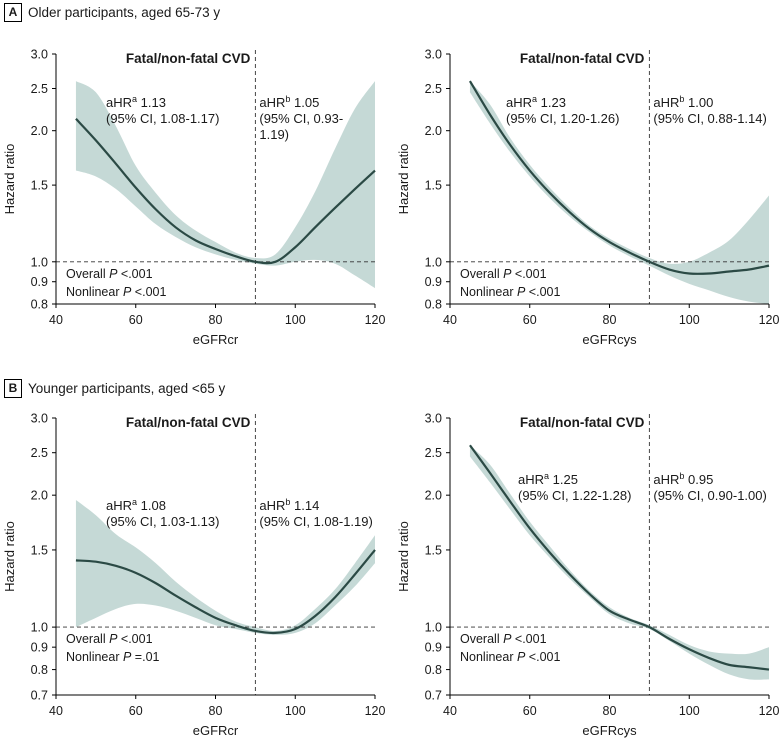 The width and height of the screenshot is (783, 751). I want to click on annotation-value: 0.95, so click(698, 479).